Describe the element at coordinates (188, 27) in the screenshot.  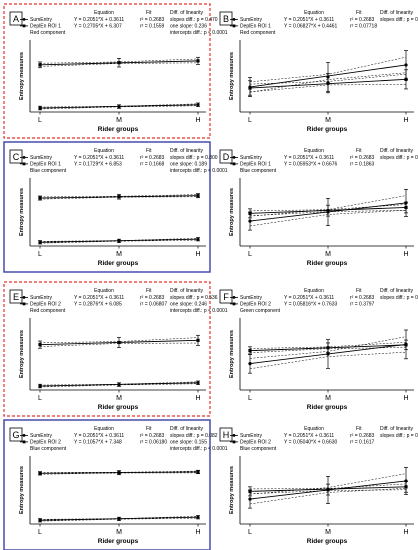
I see `legend-diff: one slope: 0.236` at that location.